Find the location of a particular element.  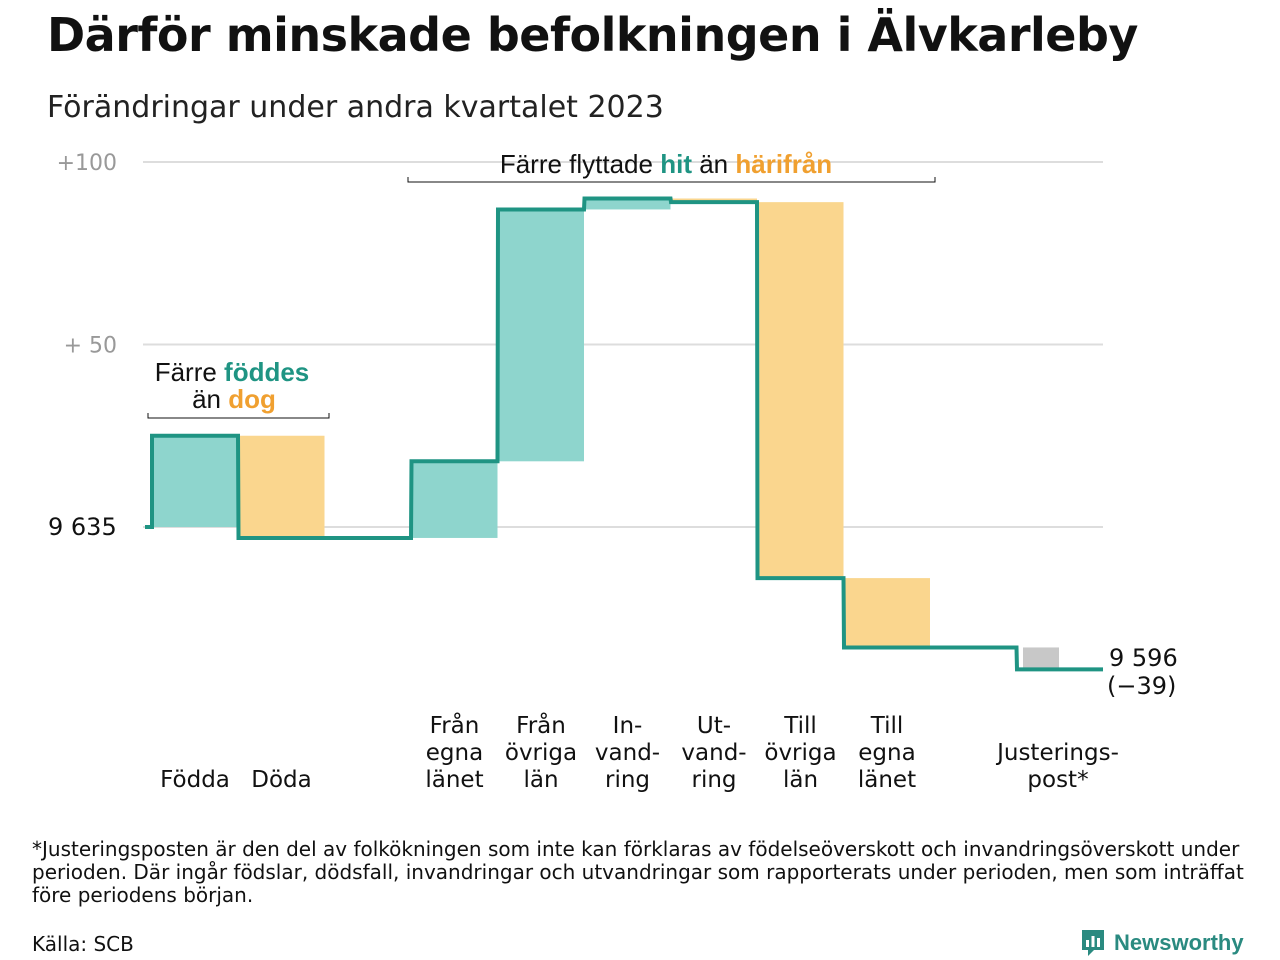

newsworthy-logo: Newsworthy is located at coordinates (1162, 943).